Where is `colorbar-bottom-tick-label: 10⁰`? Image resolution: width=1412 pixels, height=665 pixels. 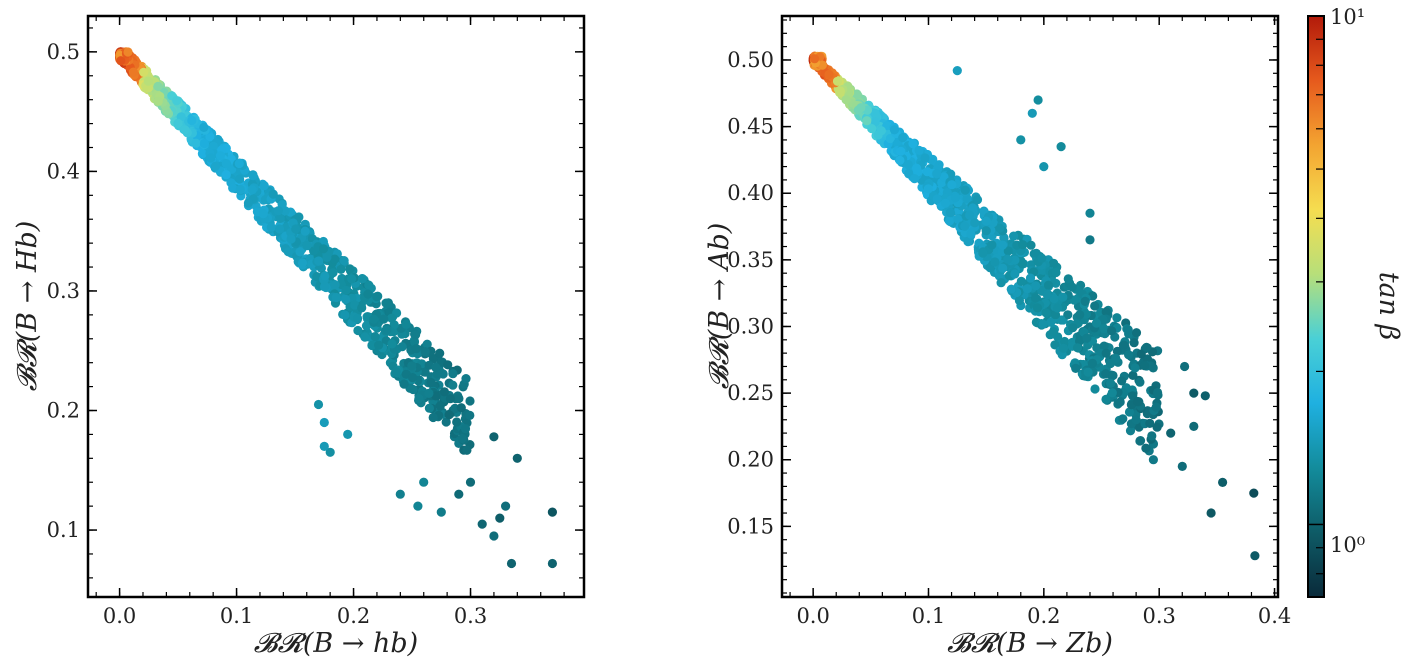 colorbar-bottom-tick-label: 10⁰ is located at coordinates (1347, 545).